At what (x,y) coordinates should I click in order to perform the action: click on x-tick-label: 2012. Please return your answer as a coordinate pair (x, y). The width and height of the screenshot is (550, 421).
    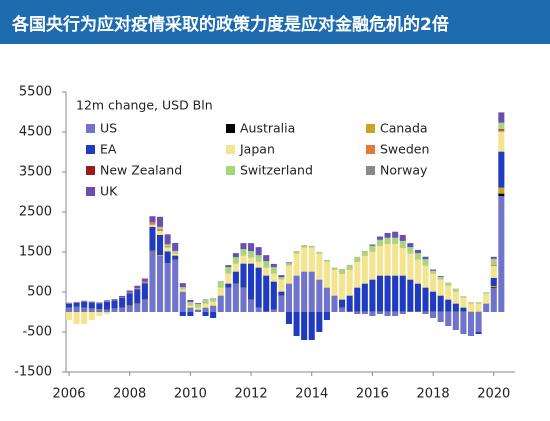
    Looking at the image, I should click on (251, 394).